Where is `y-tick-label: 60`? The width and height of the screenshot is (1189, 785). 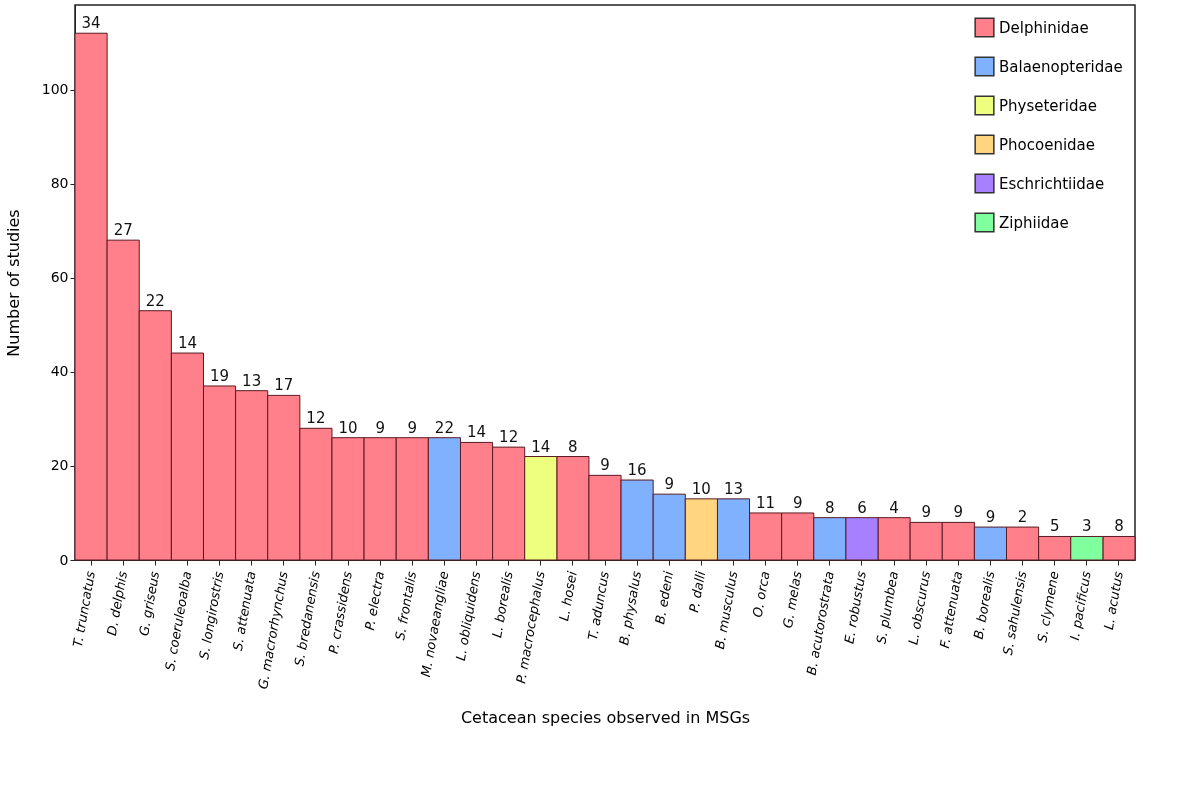
y-tick-label: 60 is located at coordinates (59, 277).